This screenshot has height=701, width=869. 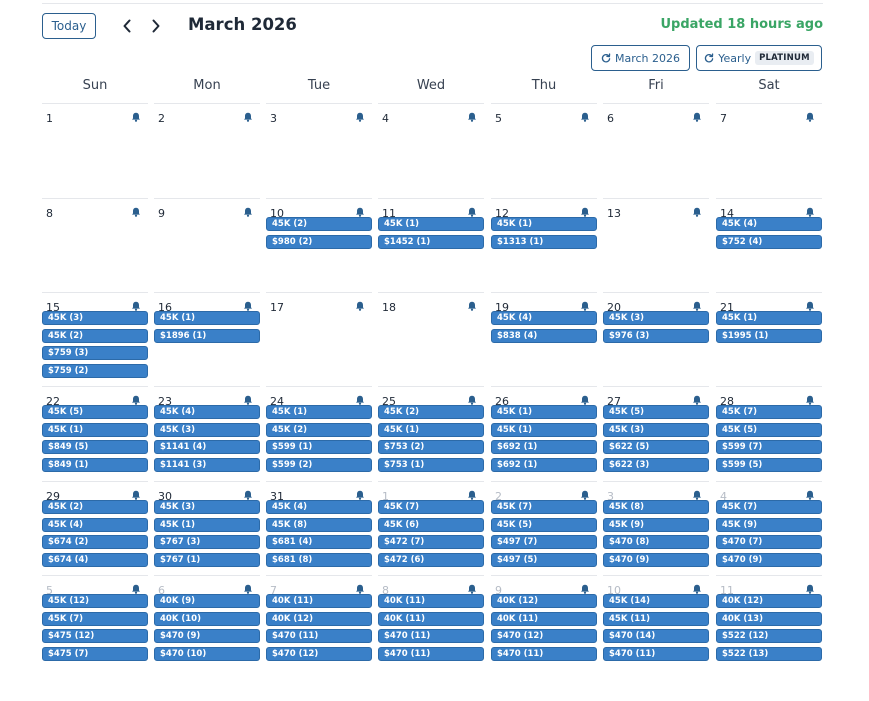 What do you see at coordinates (431, 447) in the screenshot?
I see `event-pill: $753 (2)` at bounding box center [431, 447].